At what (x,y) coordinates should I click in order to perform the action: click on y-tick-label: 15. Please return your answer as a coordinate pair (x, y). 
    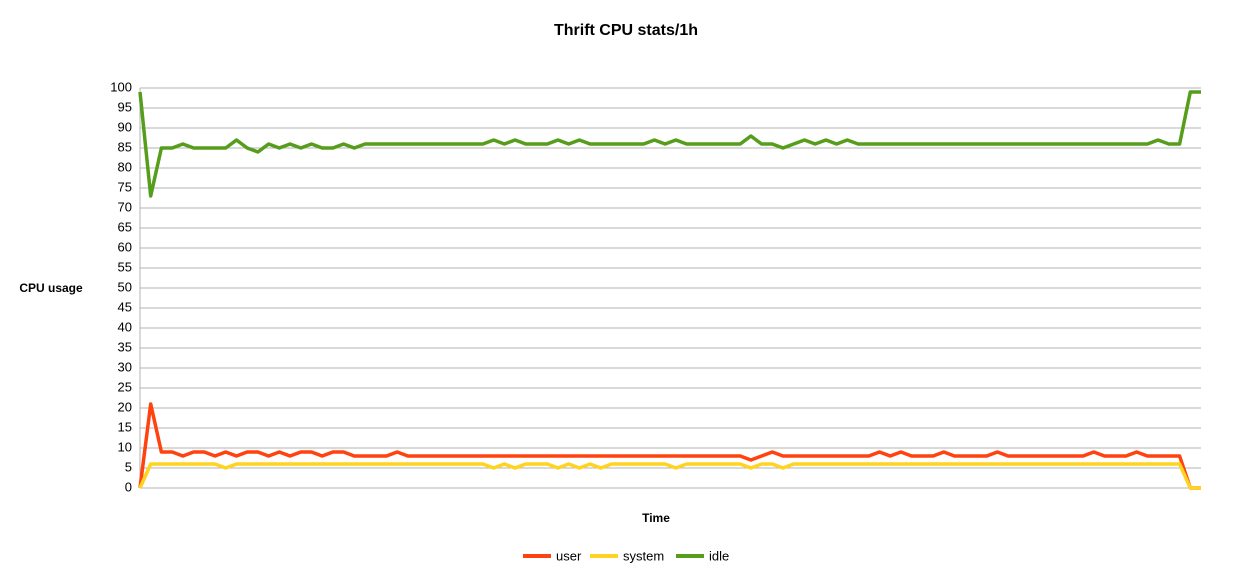
    Looking at the image, I should click on (125, 426).